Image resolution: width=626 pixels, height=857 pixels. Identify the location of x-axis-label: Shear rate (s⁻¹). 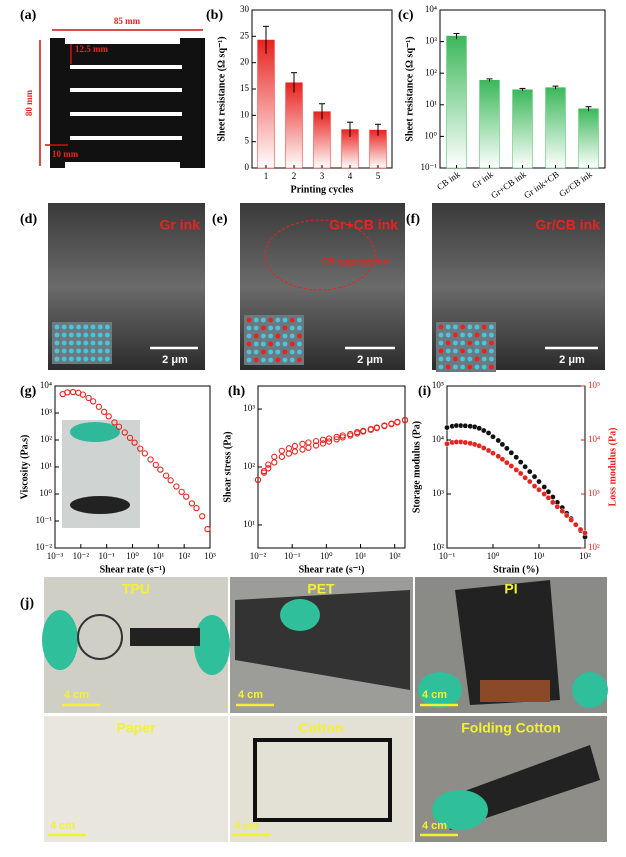
(332, 569).